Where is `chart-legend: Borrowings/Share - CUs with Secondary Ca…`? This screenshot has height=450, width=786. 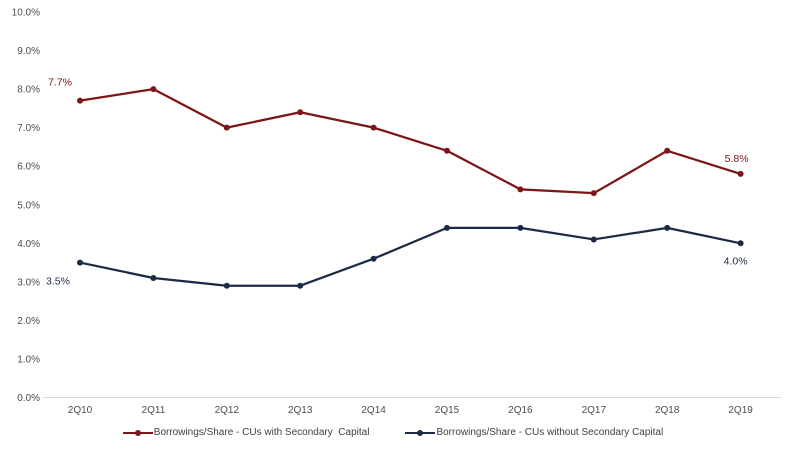 chart-legend: Borrowings/Share - CUs with Secondary Ca… is located at coordinates (393, 432).